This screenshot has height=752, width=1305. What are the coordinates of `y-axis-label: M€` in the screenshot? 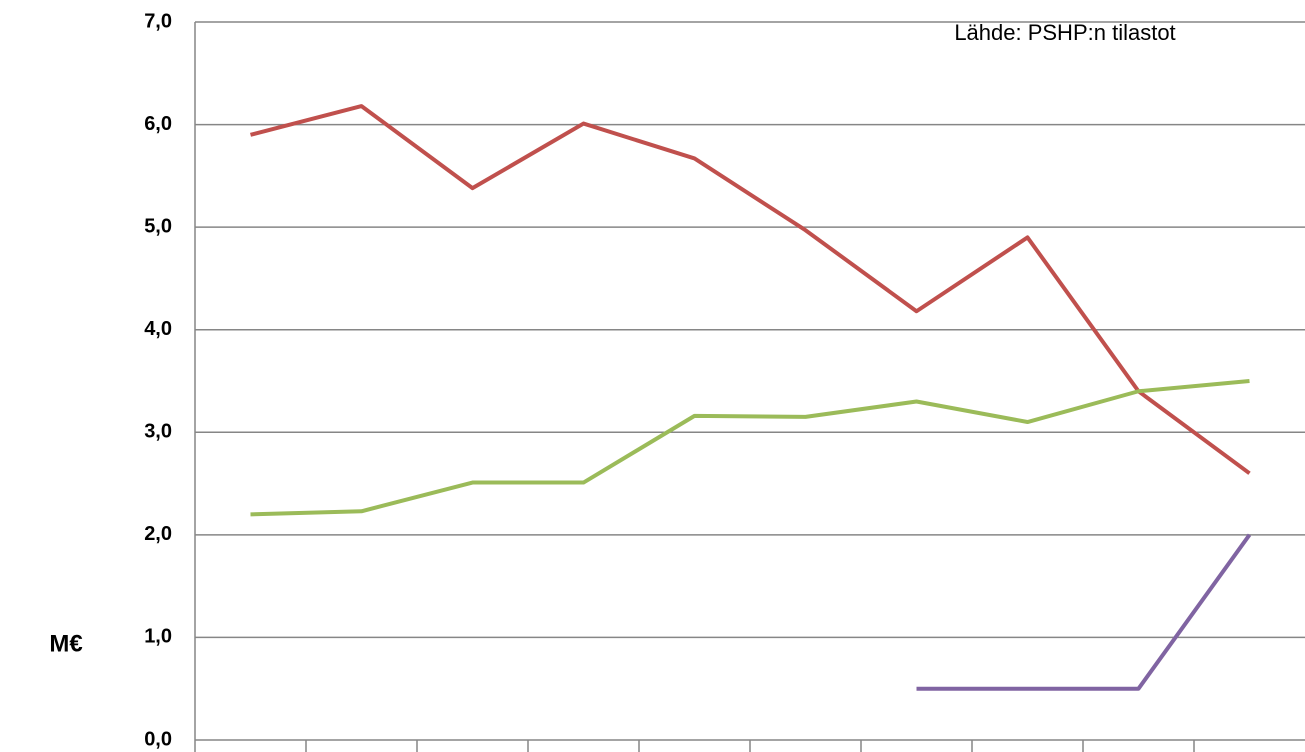 It's located at (65, 643).